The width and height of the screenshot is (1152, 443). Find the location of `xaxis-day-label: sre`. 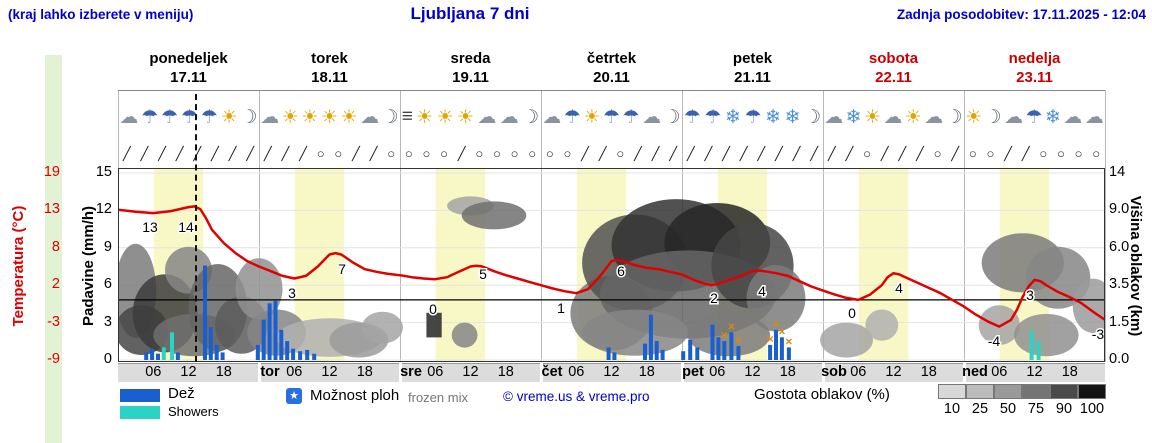

xaxis-day-label: sre is located at coordinates (411, 372).